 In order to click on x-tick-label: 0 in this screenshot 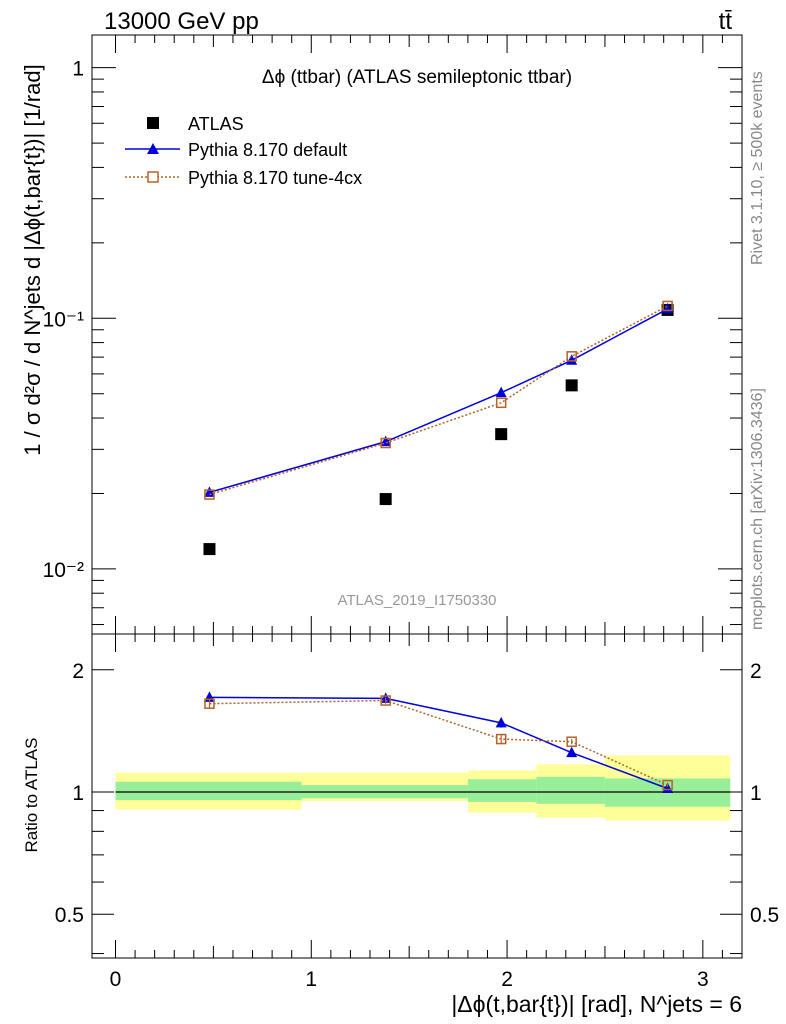, I will do `click(116, 979)`.